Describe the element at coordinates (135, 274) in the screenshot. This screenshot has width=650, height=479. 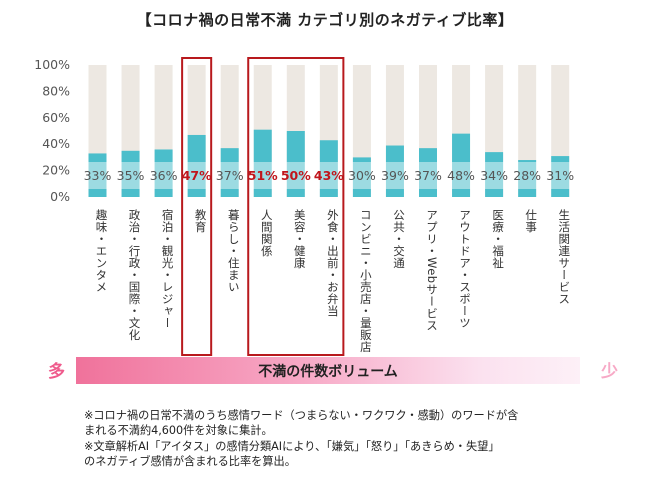
I see `x-tick-label: 政治・行政・国際・文化` at that location.